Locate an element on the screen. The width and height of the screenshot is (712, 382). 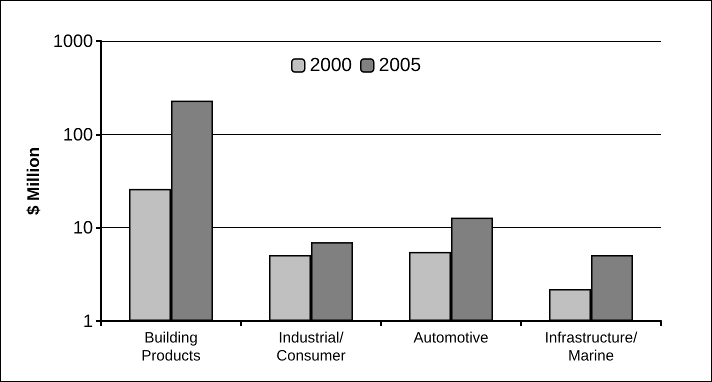
legend-label: 2005 is located at coordinates (400, 65).